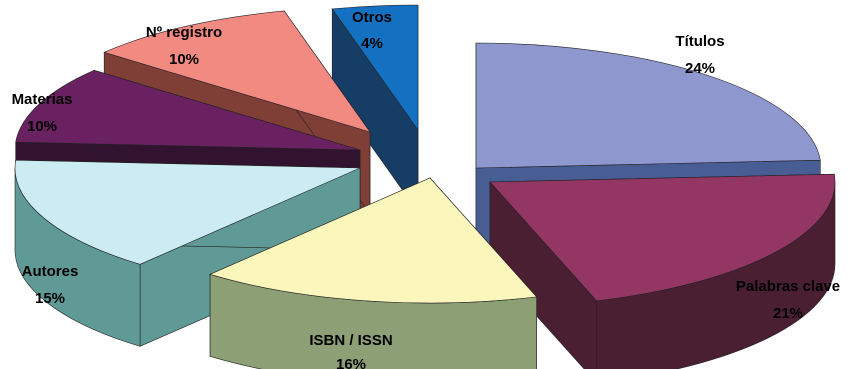 This screenshot has width=866, height=369. I want to click on label-isbn-issn: ISBN / ISSN, so click(350, 340).